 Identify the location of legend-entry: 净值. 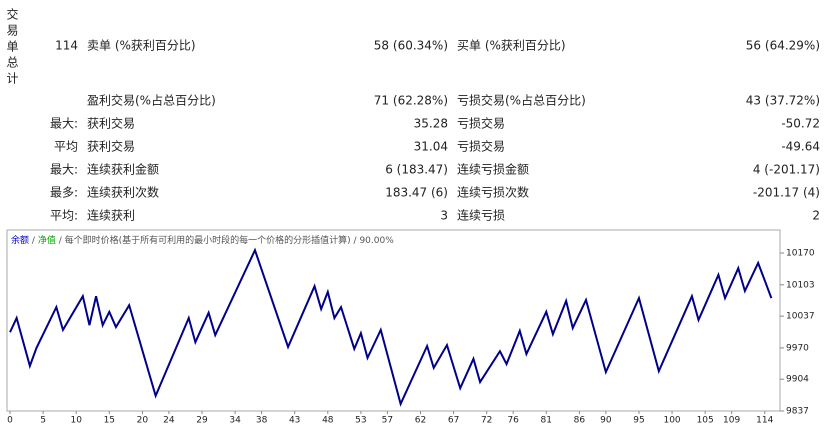
(47, 240).